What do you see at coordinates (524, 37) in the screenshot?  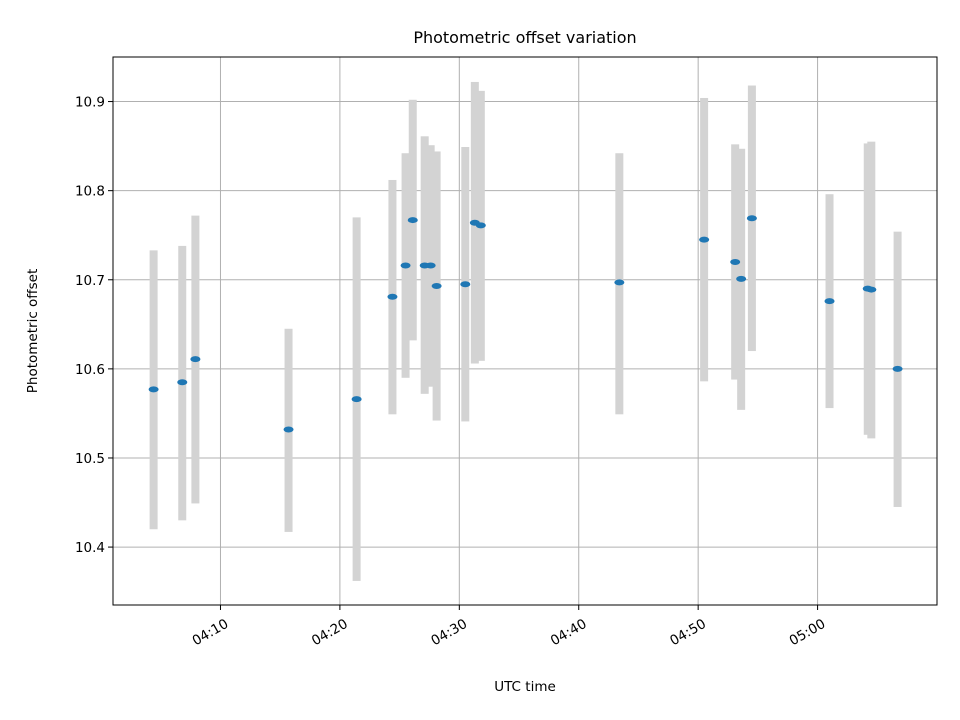 I see `chart-title: Photometric offset variation` at bounding box center [524, 37].